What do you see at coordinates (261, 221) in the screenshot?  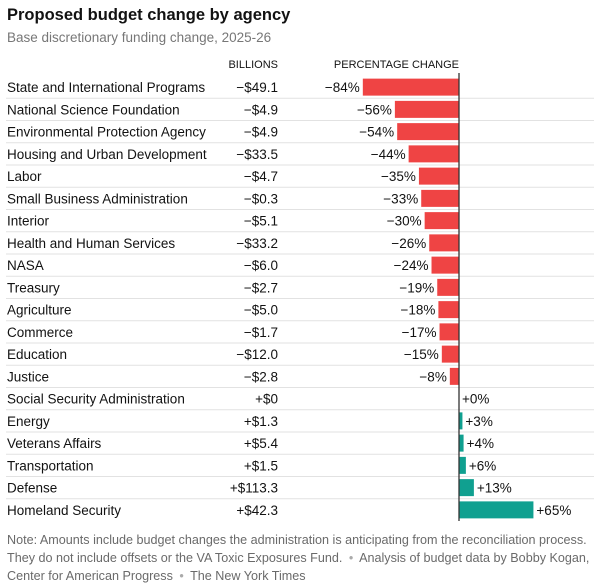 I see `billions-value: −$5.1` at bounding box center [261, 221].